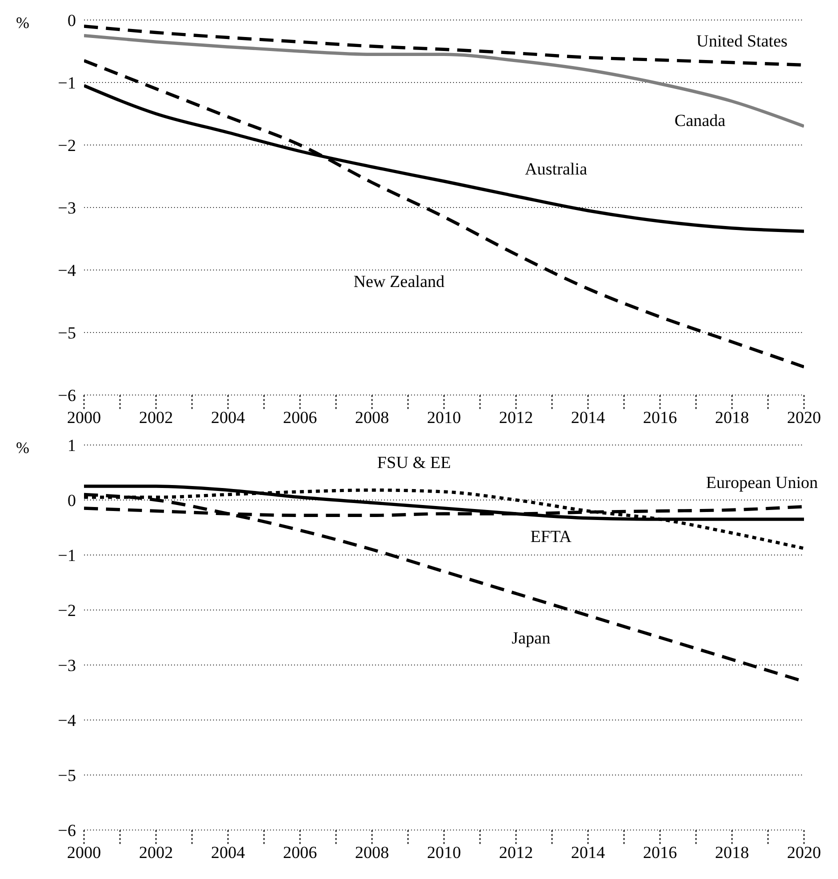 The width and height of the screenshot is (838, 879). What do you see at coordinates (72, 446) in the screenshot?
I see `y-tick-label: 1` at bounding box center [72, 446].